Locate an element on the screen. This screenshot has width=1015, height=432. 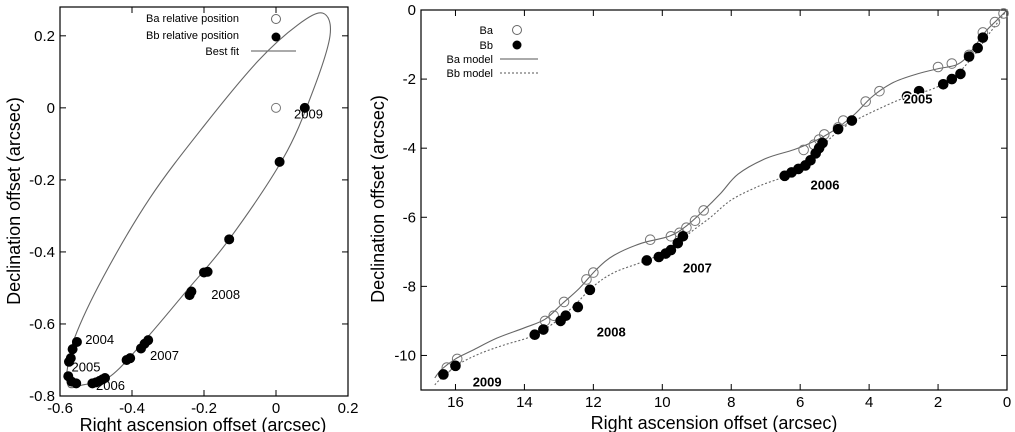
legend: Ba Bb Ba model Bb model is located at coordinates (492, 52).